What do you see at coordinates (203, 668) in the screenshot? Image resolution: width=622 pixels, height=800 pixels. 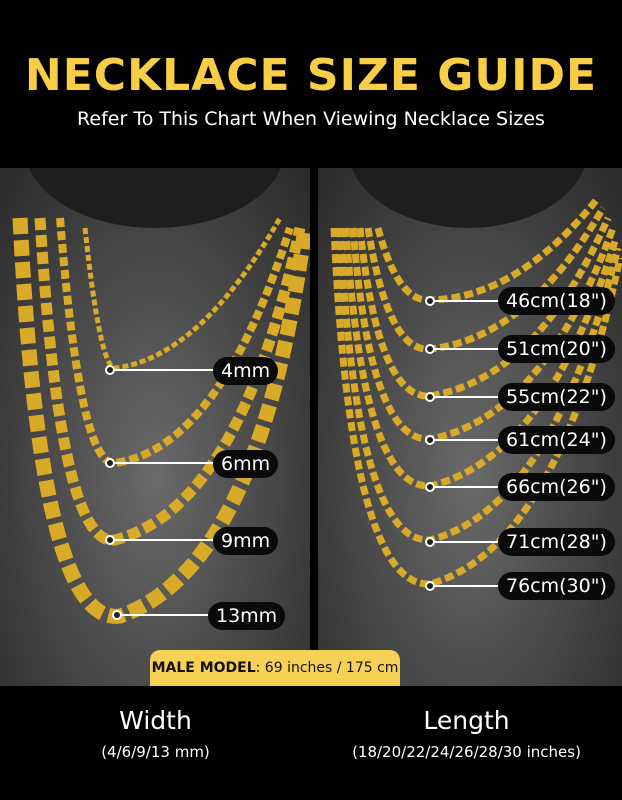 I see `model-label: MALE MODEL` at bounding box center [203, 668].